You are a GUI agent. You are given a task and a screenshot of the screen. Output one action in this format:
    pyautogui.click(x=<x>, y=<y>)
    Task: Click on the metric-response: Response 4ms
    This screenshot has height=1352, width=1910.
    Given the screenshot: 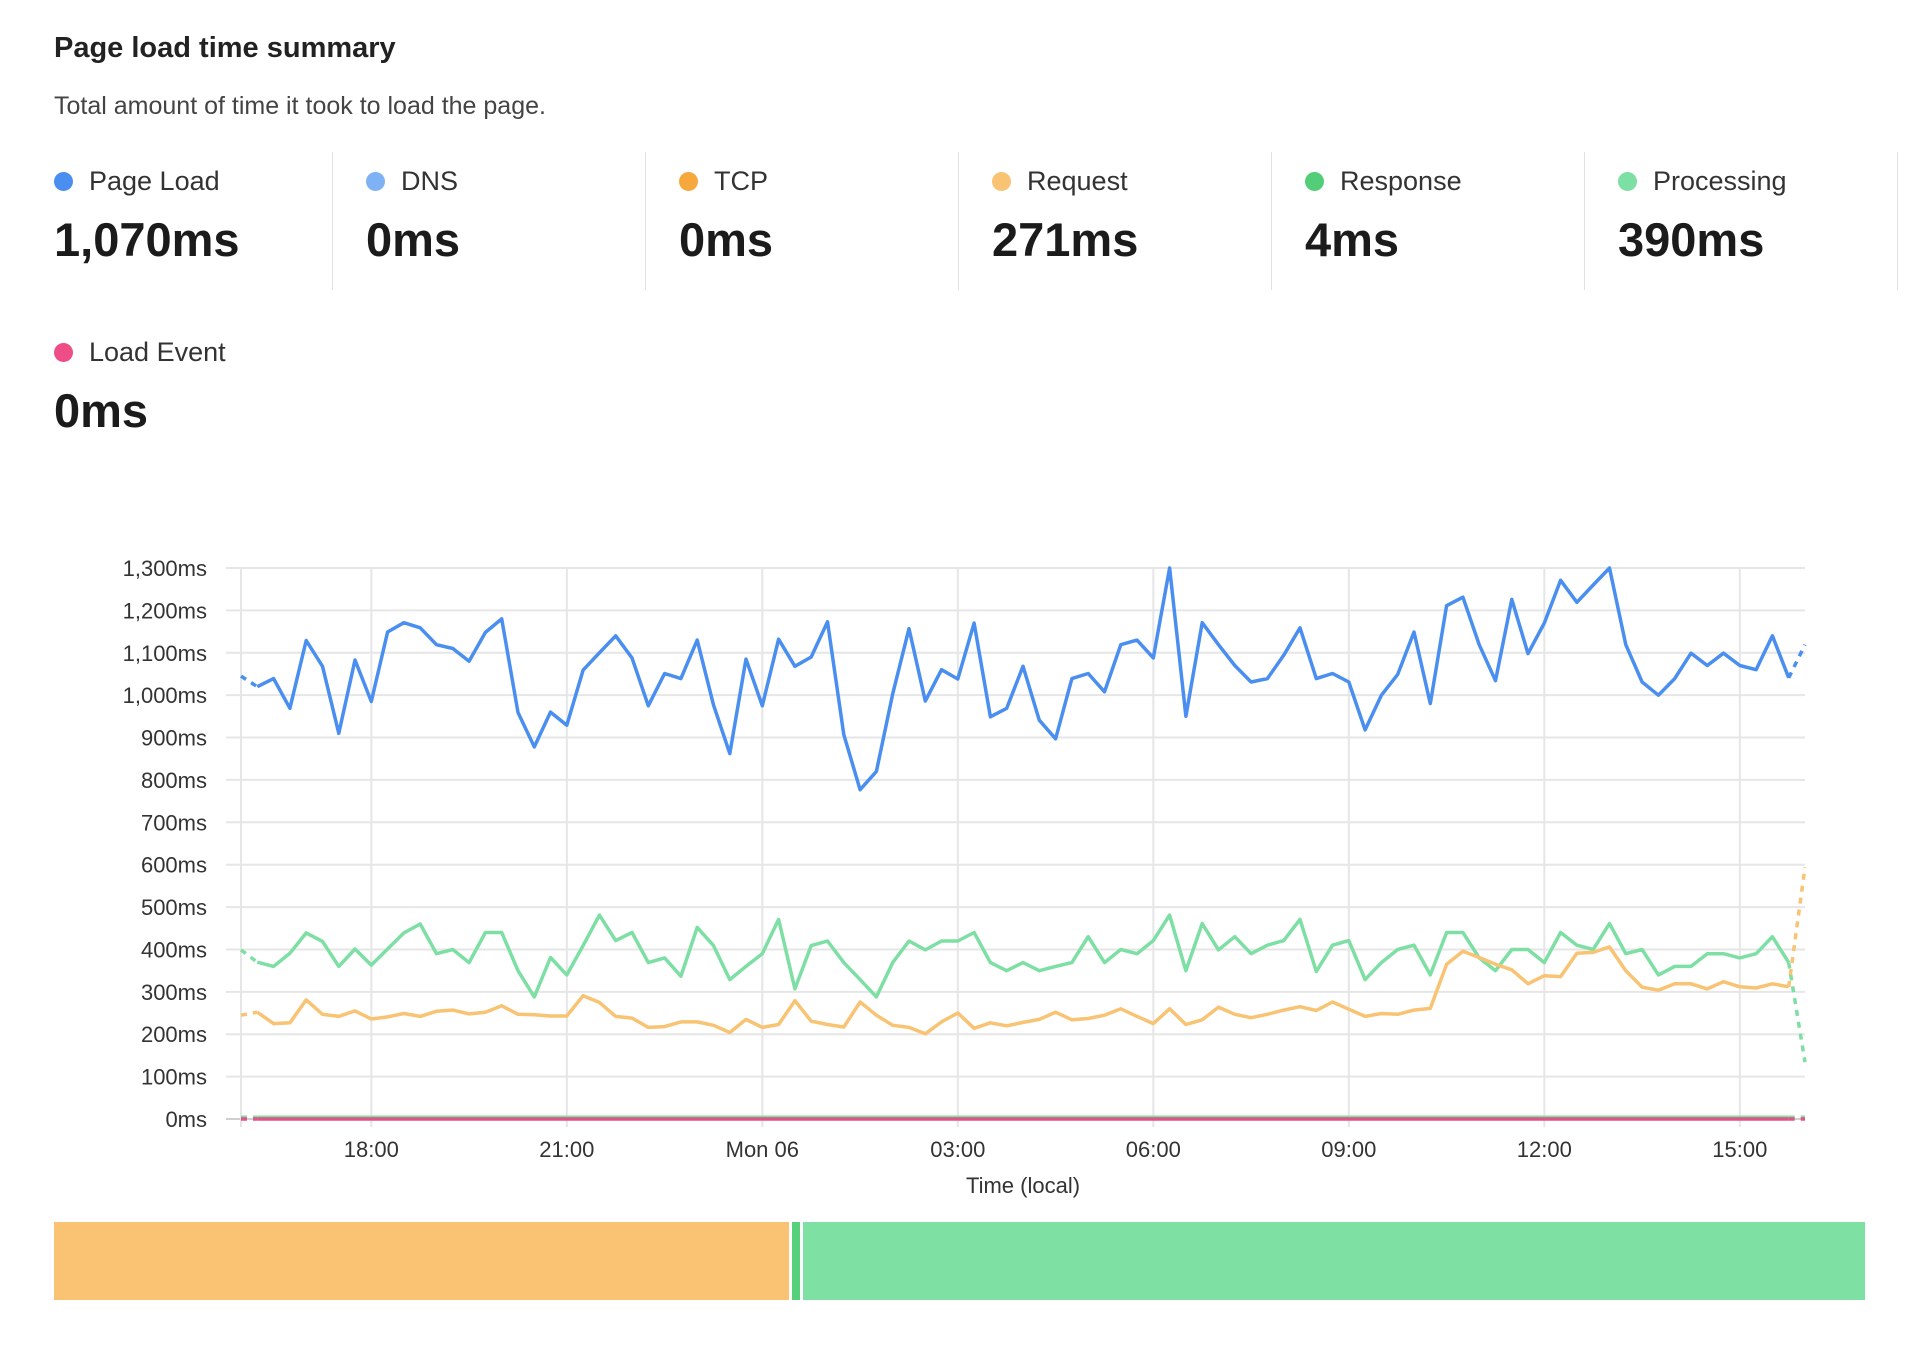 What is the action you would take?
    pyautogui.click(x=1428, y=221)
    